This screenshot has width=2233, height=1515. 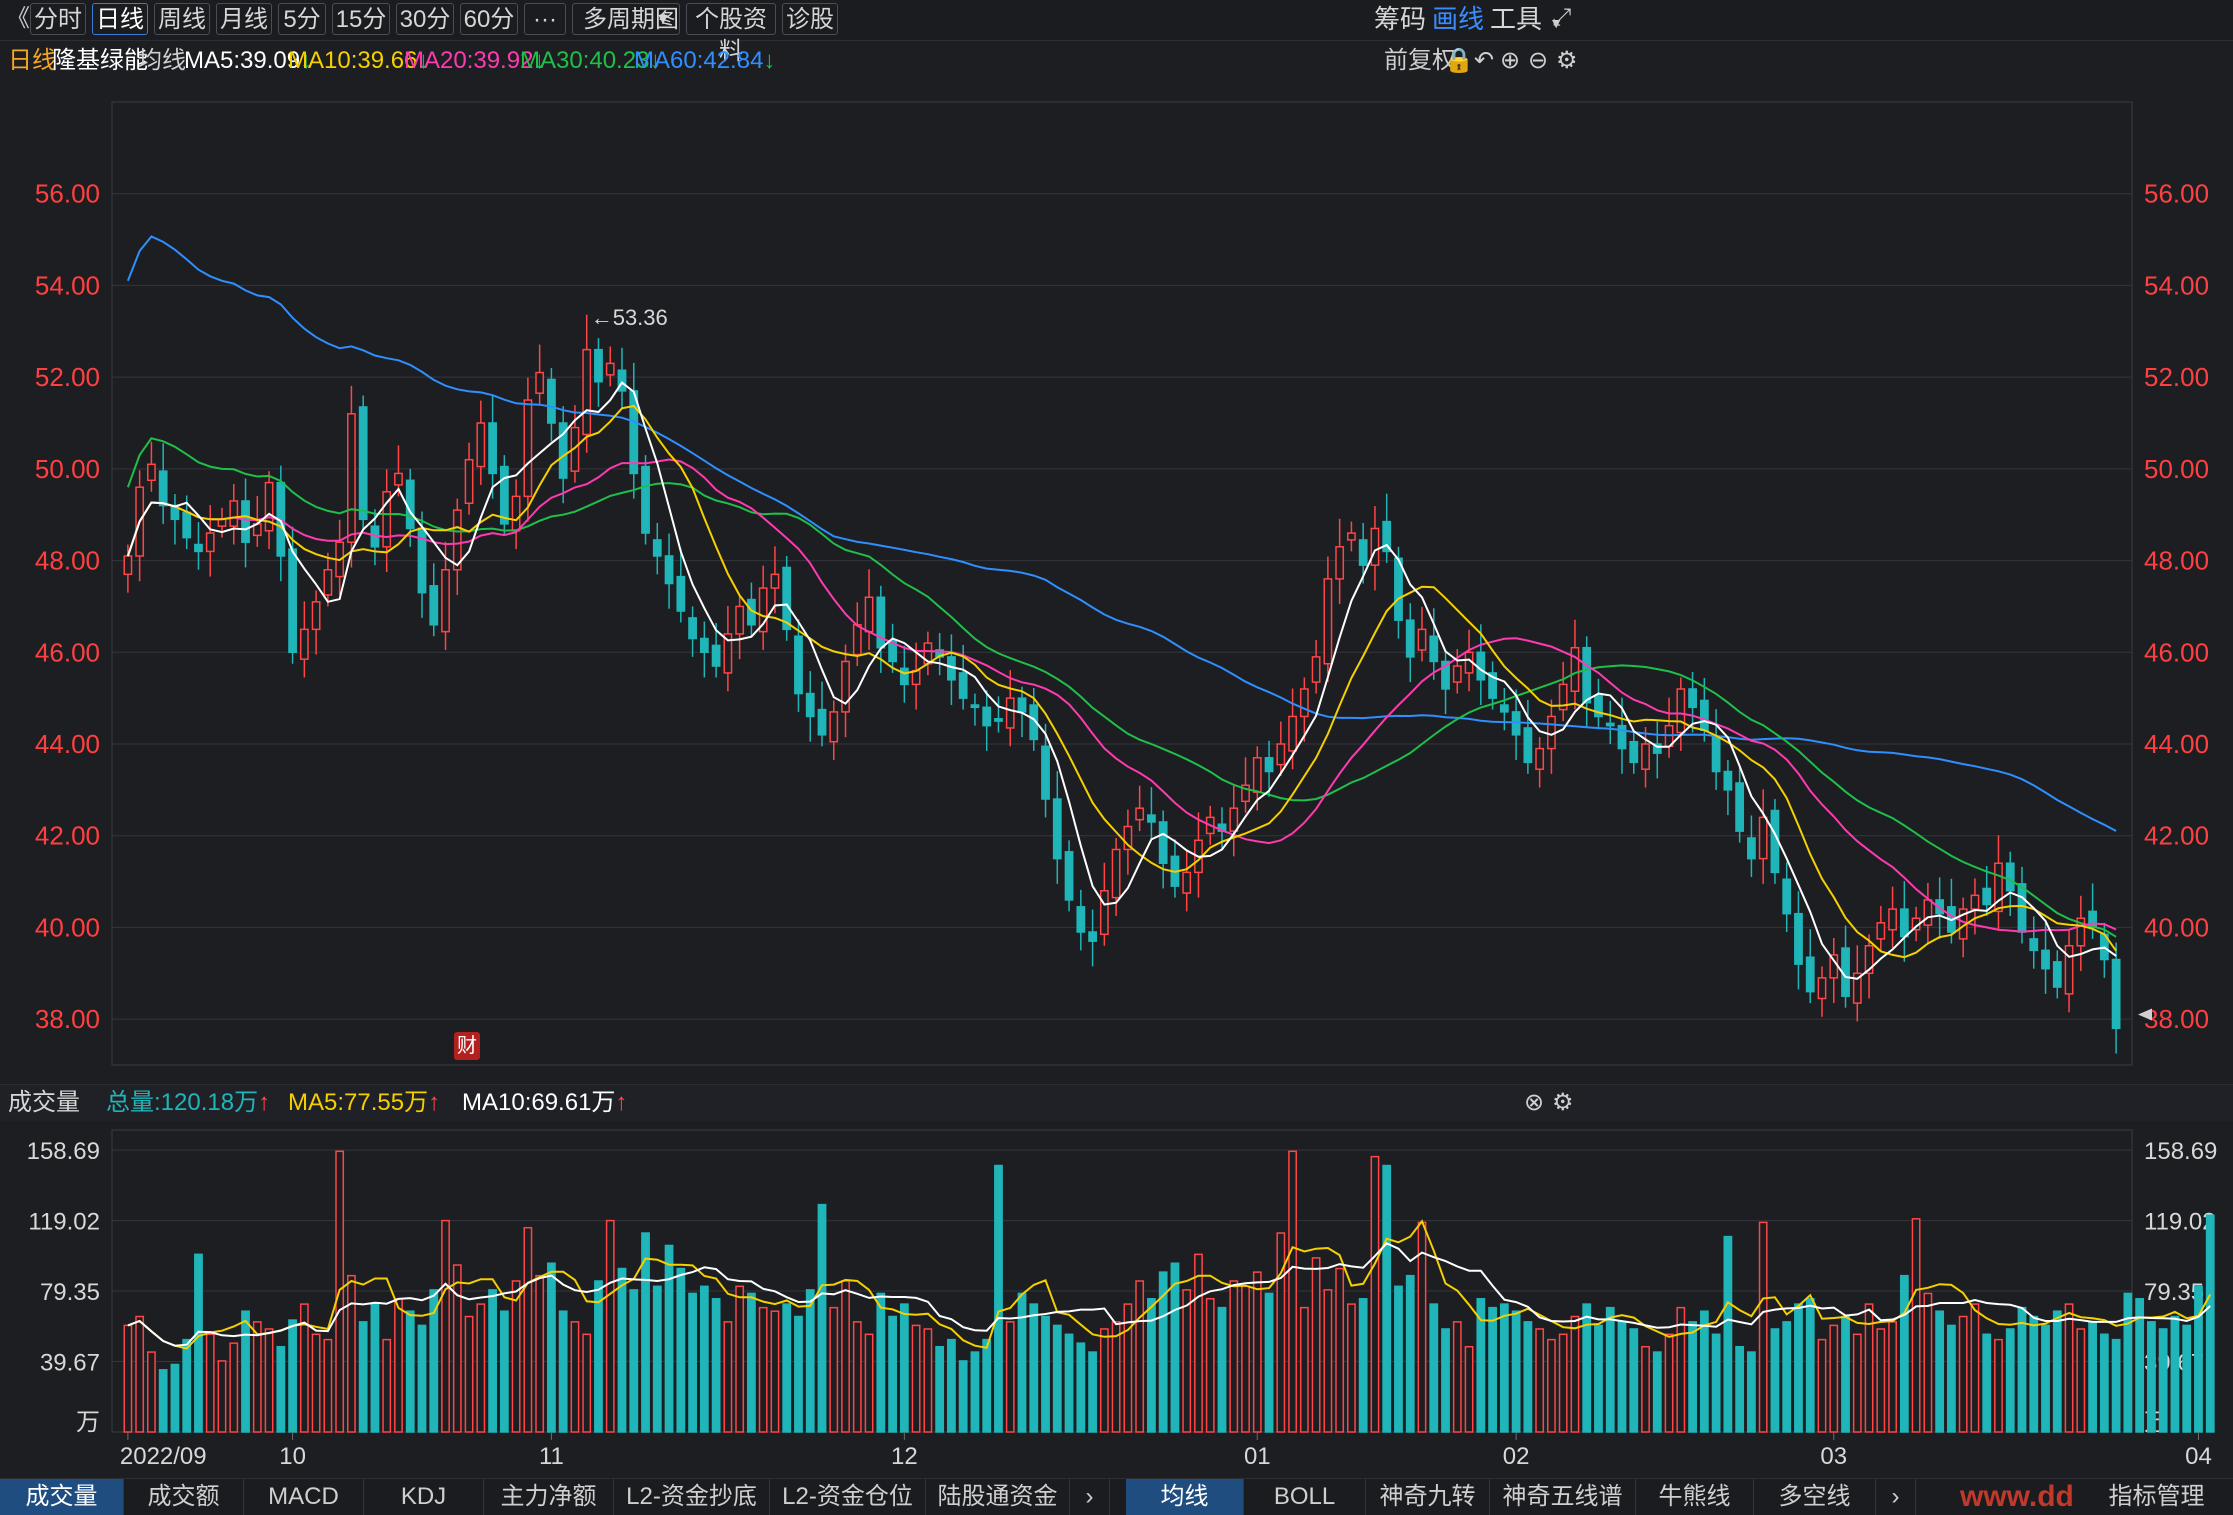 I want to click on lock-icon: 🔒, so click(x=1459, y=60).